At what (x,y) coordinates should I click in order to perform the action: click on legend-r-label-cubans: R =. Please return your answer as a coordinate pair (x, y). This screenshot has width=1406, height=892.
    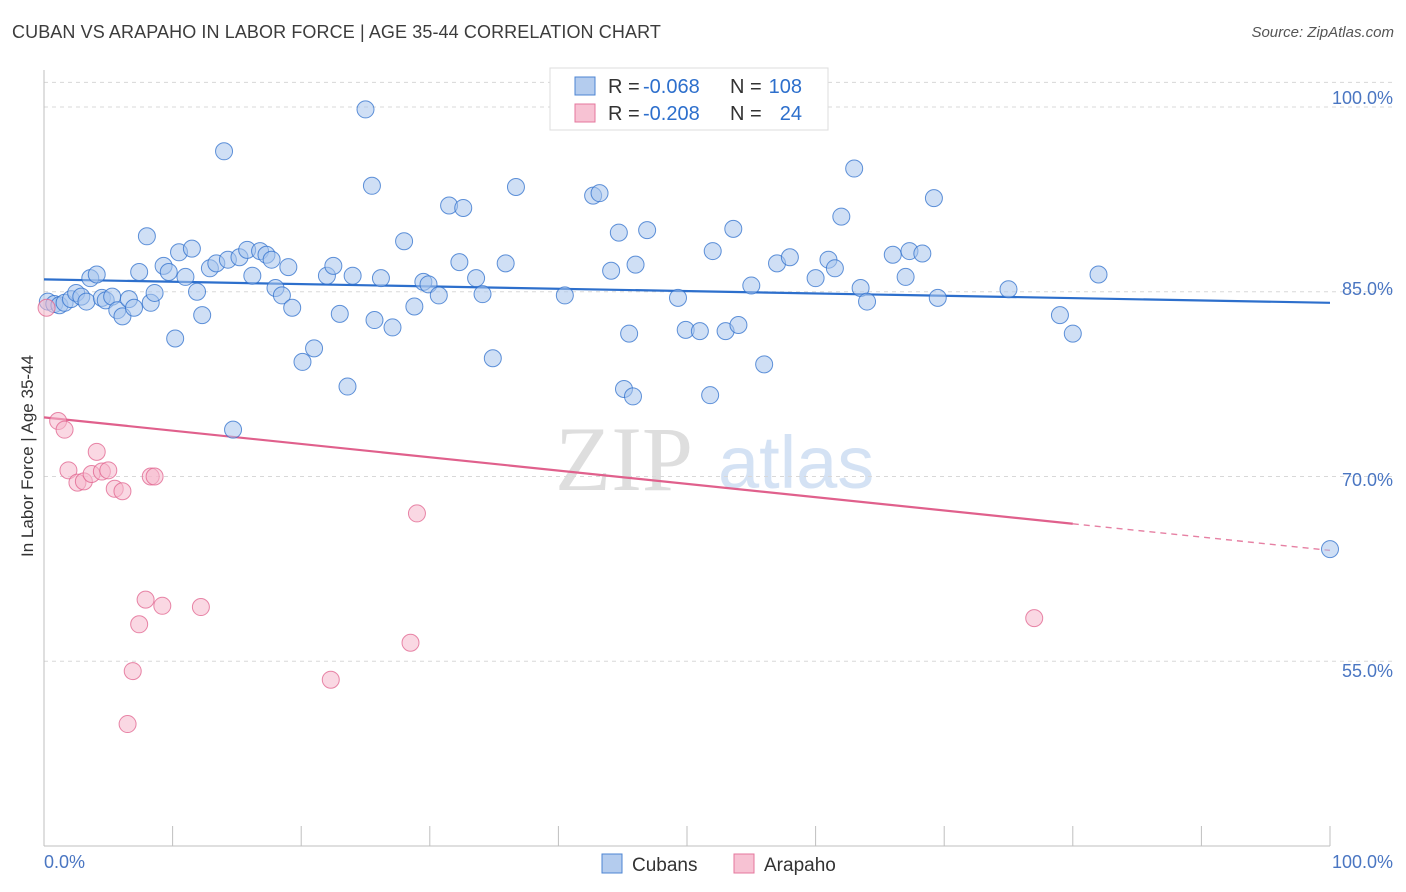
    Looking at the image, I should click on (624, 87).